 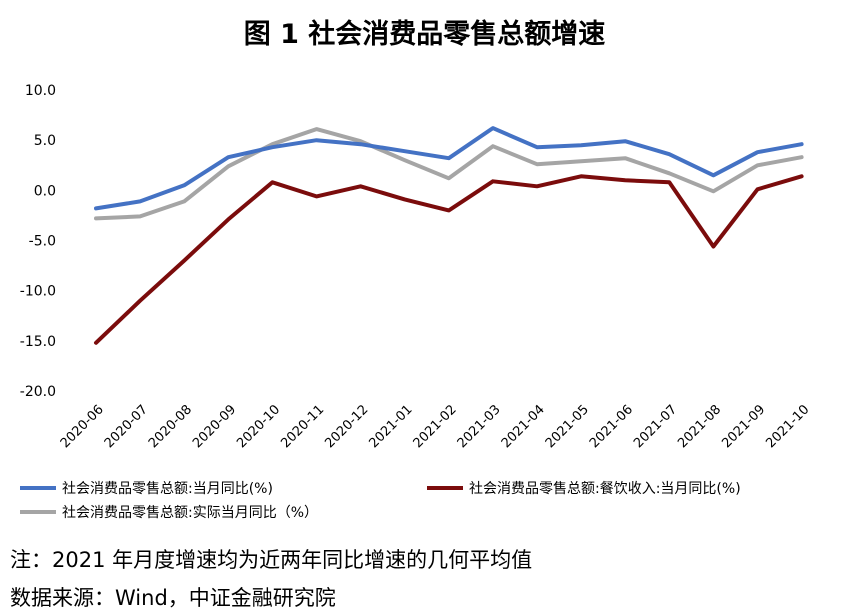 I want to click on x-tick-label: 2021-09, so click(x=743, y=426).